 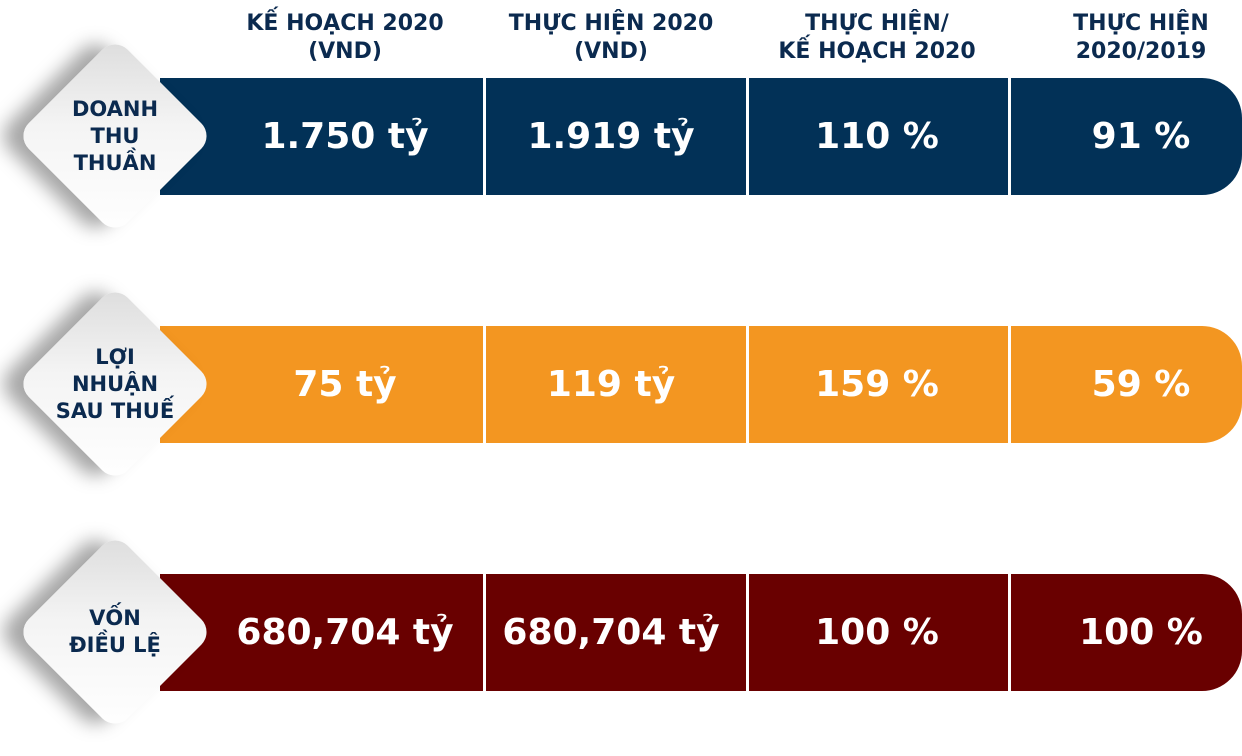 I want to click on value-cell: 110 %, so click(x=877, y=136).